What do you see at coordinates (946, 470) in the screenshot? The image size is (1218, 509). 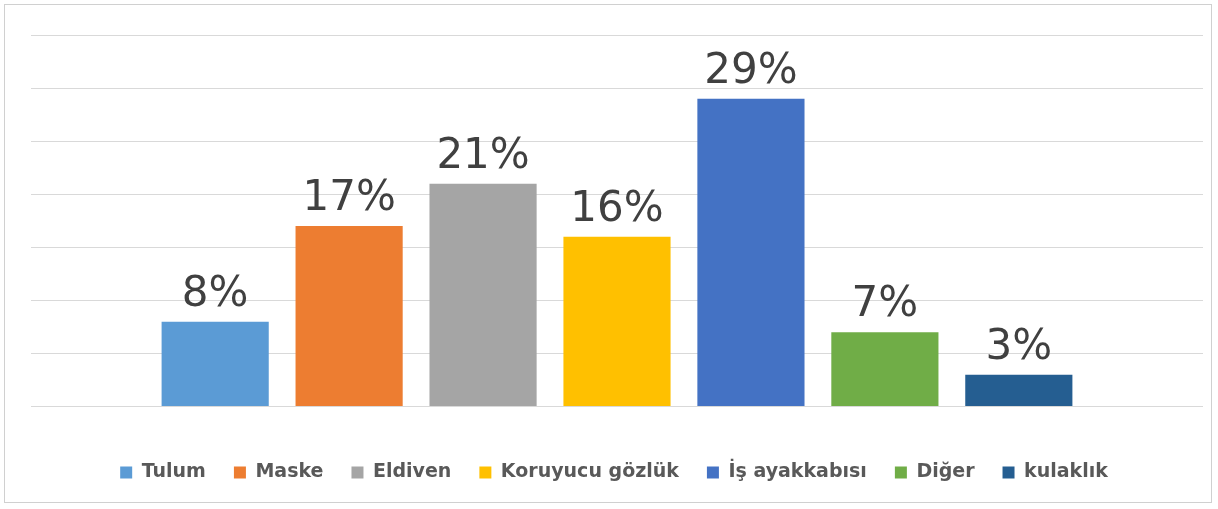 I see `legend-label: Diğer` at bounding box center [946, 470].